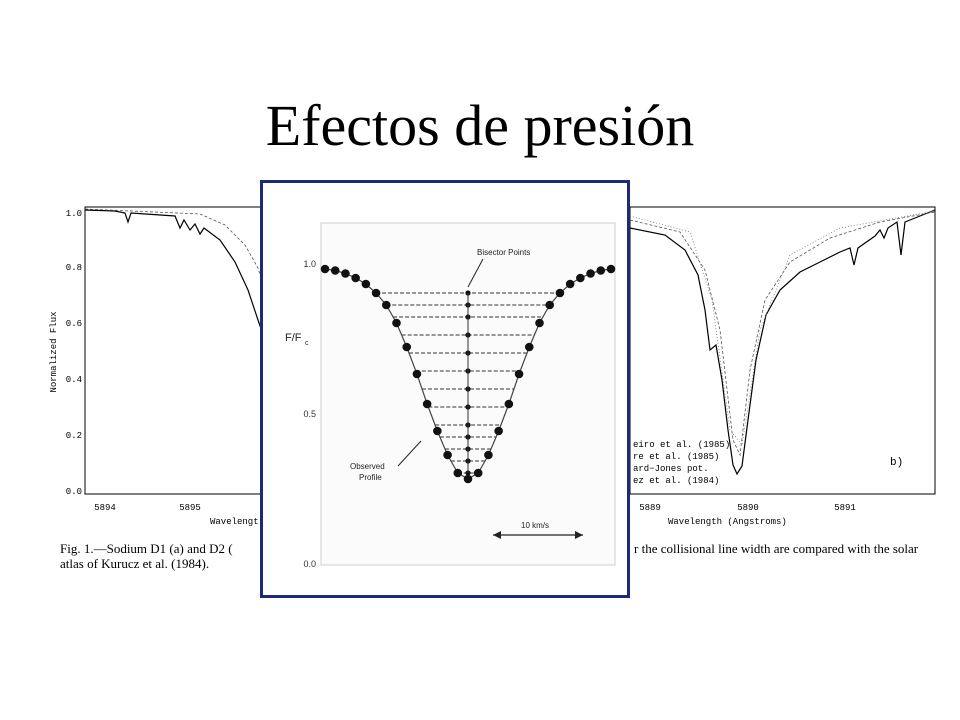  I want to click on panel-a-ytick: 0.0, so click(74, 492).